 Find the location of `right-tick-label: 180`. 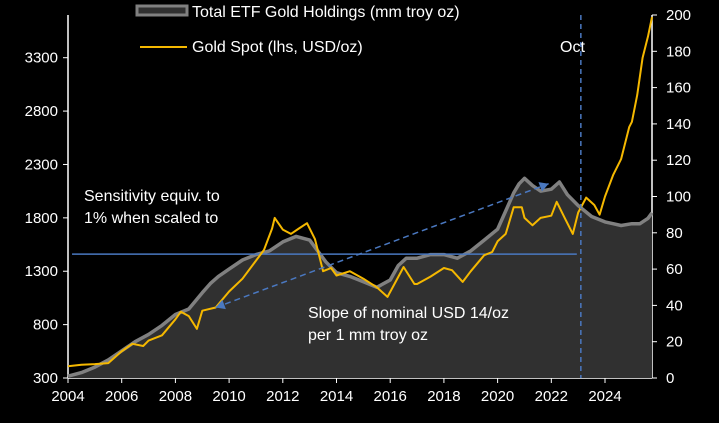

right-tick-label: 180 is located at coordinates (678, 51).